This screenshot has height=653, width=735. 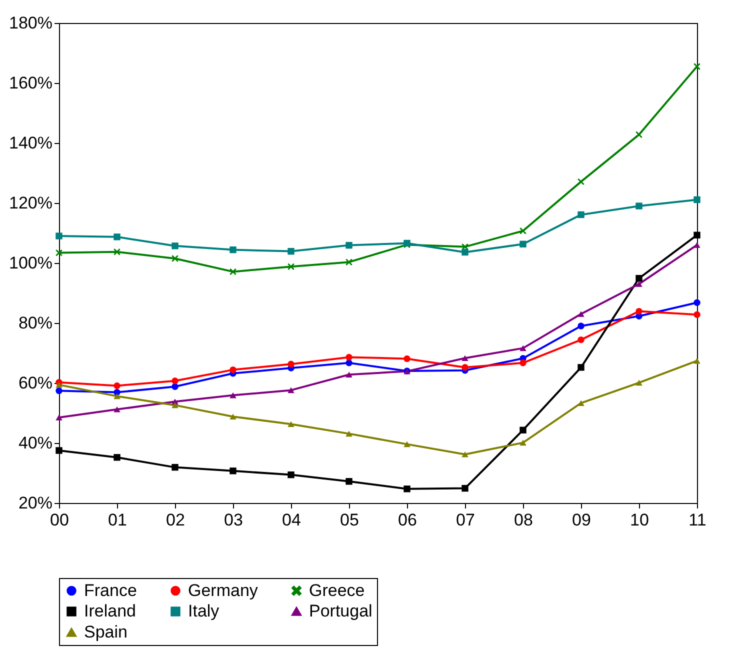 What do you see at coordinates (110, 590) in the screenshot?
I see `legend-label: France` at bounding box center [110, 590].